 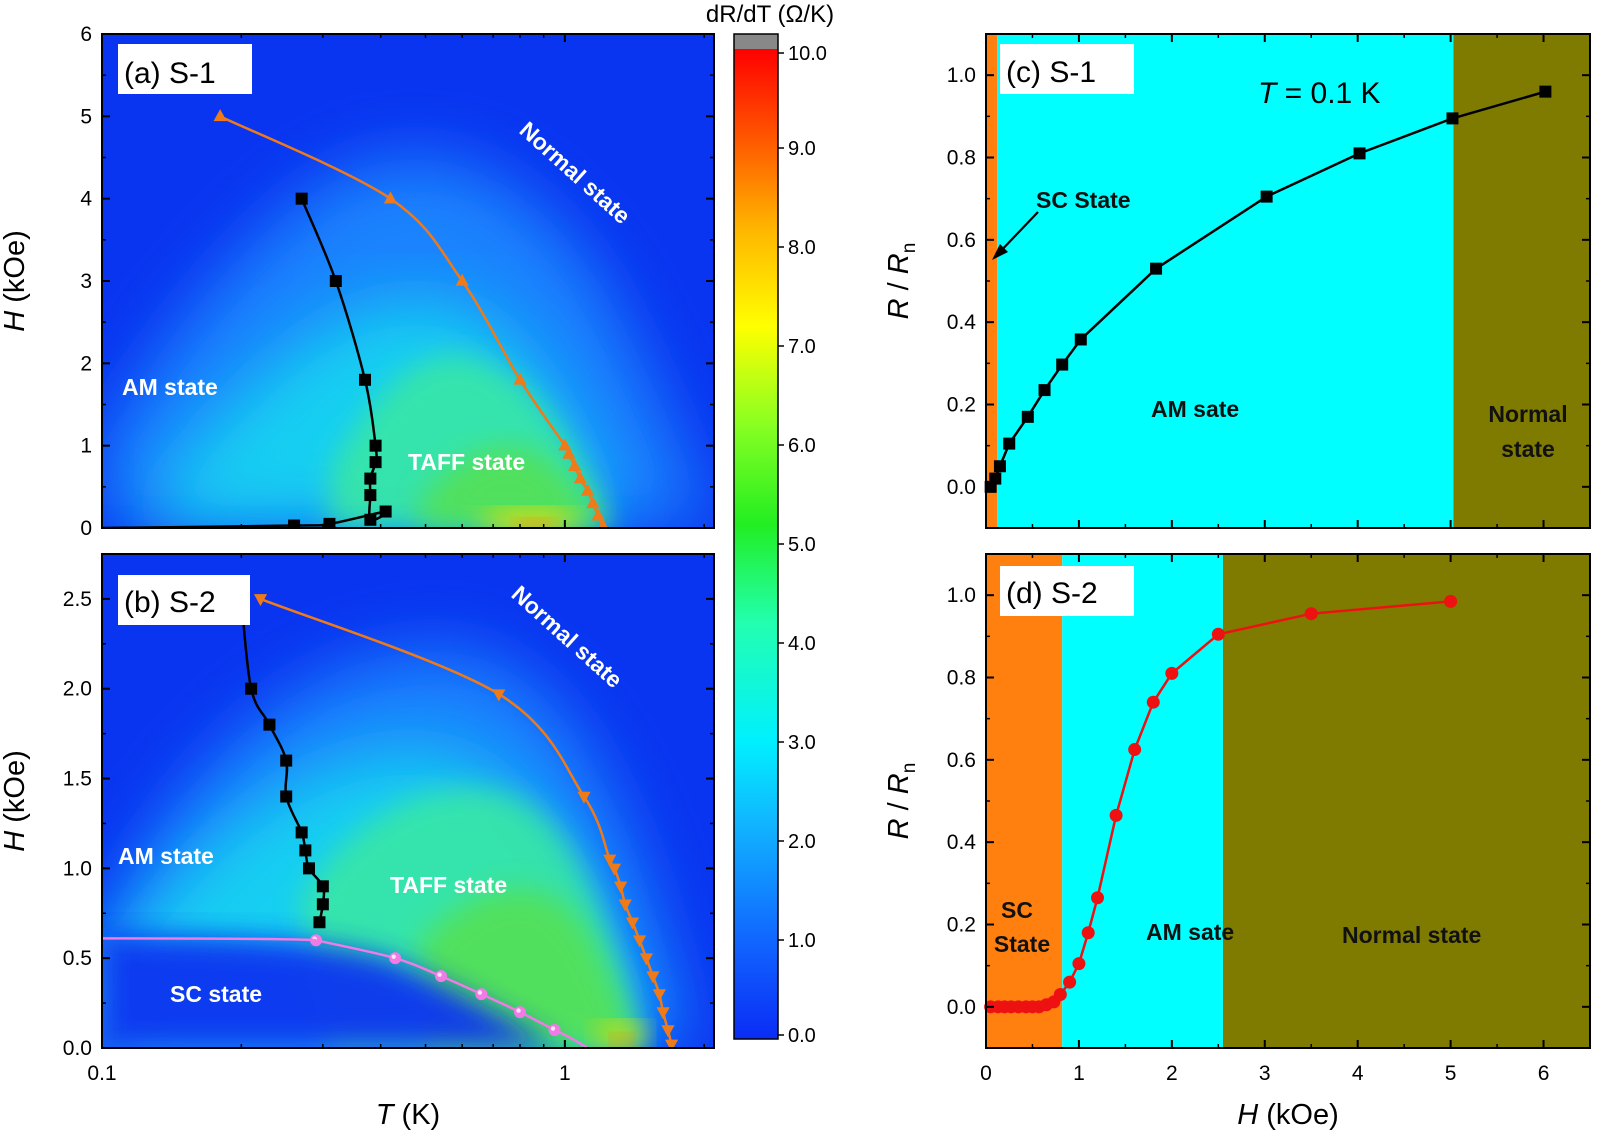 I want to click on x-tick-label-b: 1, so click(x=565, y=1073).